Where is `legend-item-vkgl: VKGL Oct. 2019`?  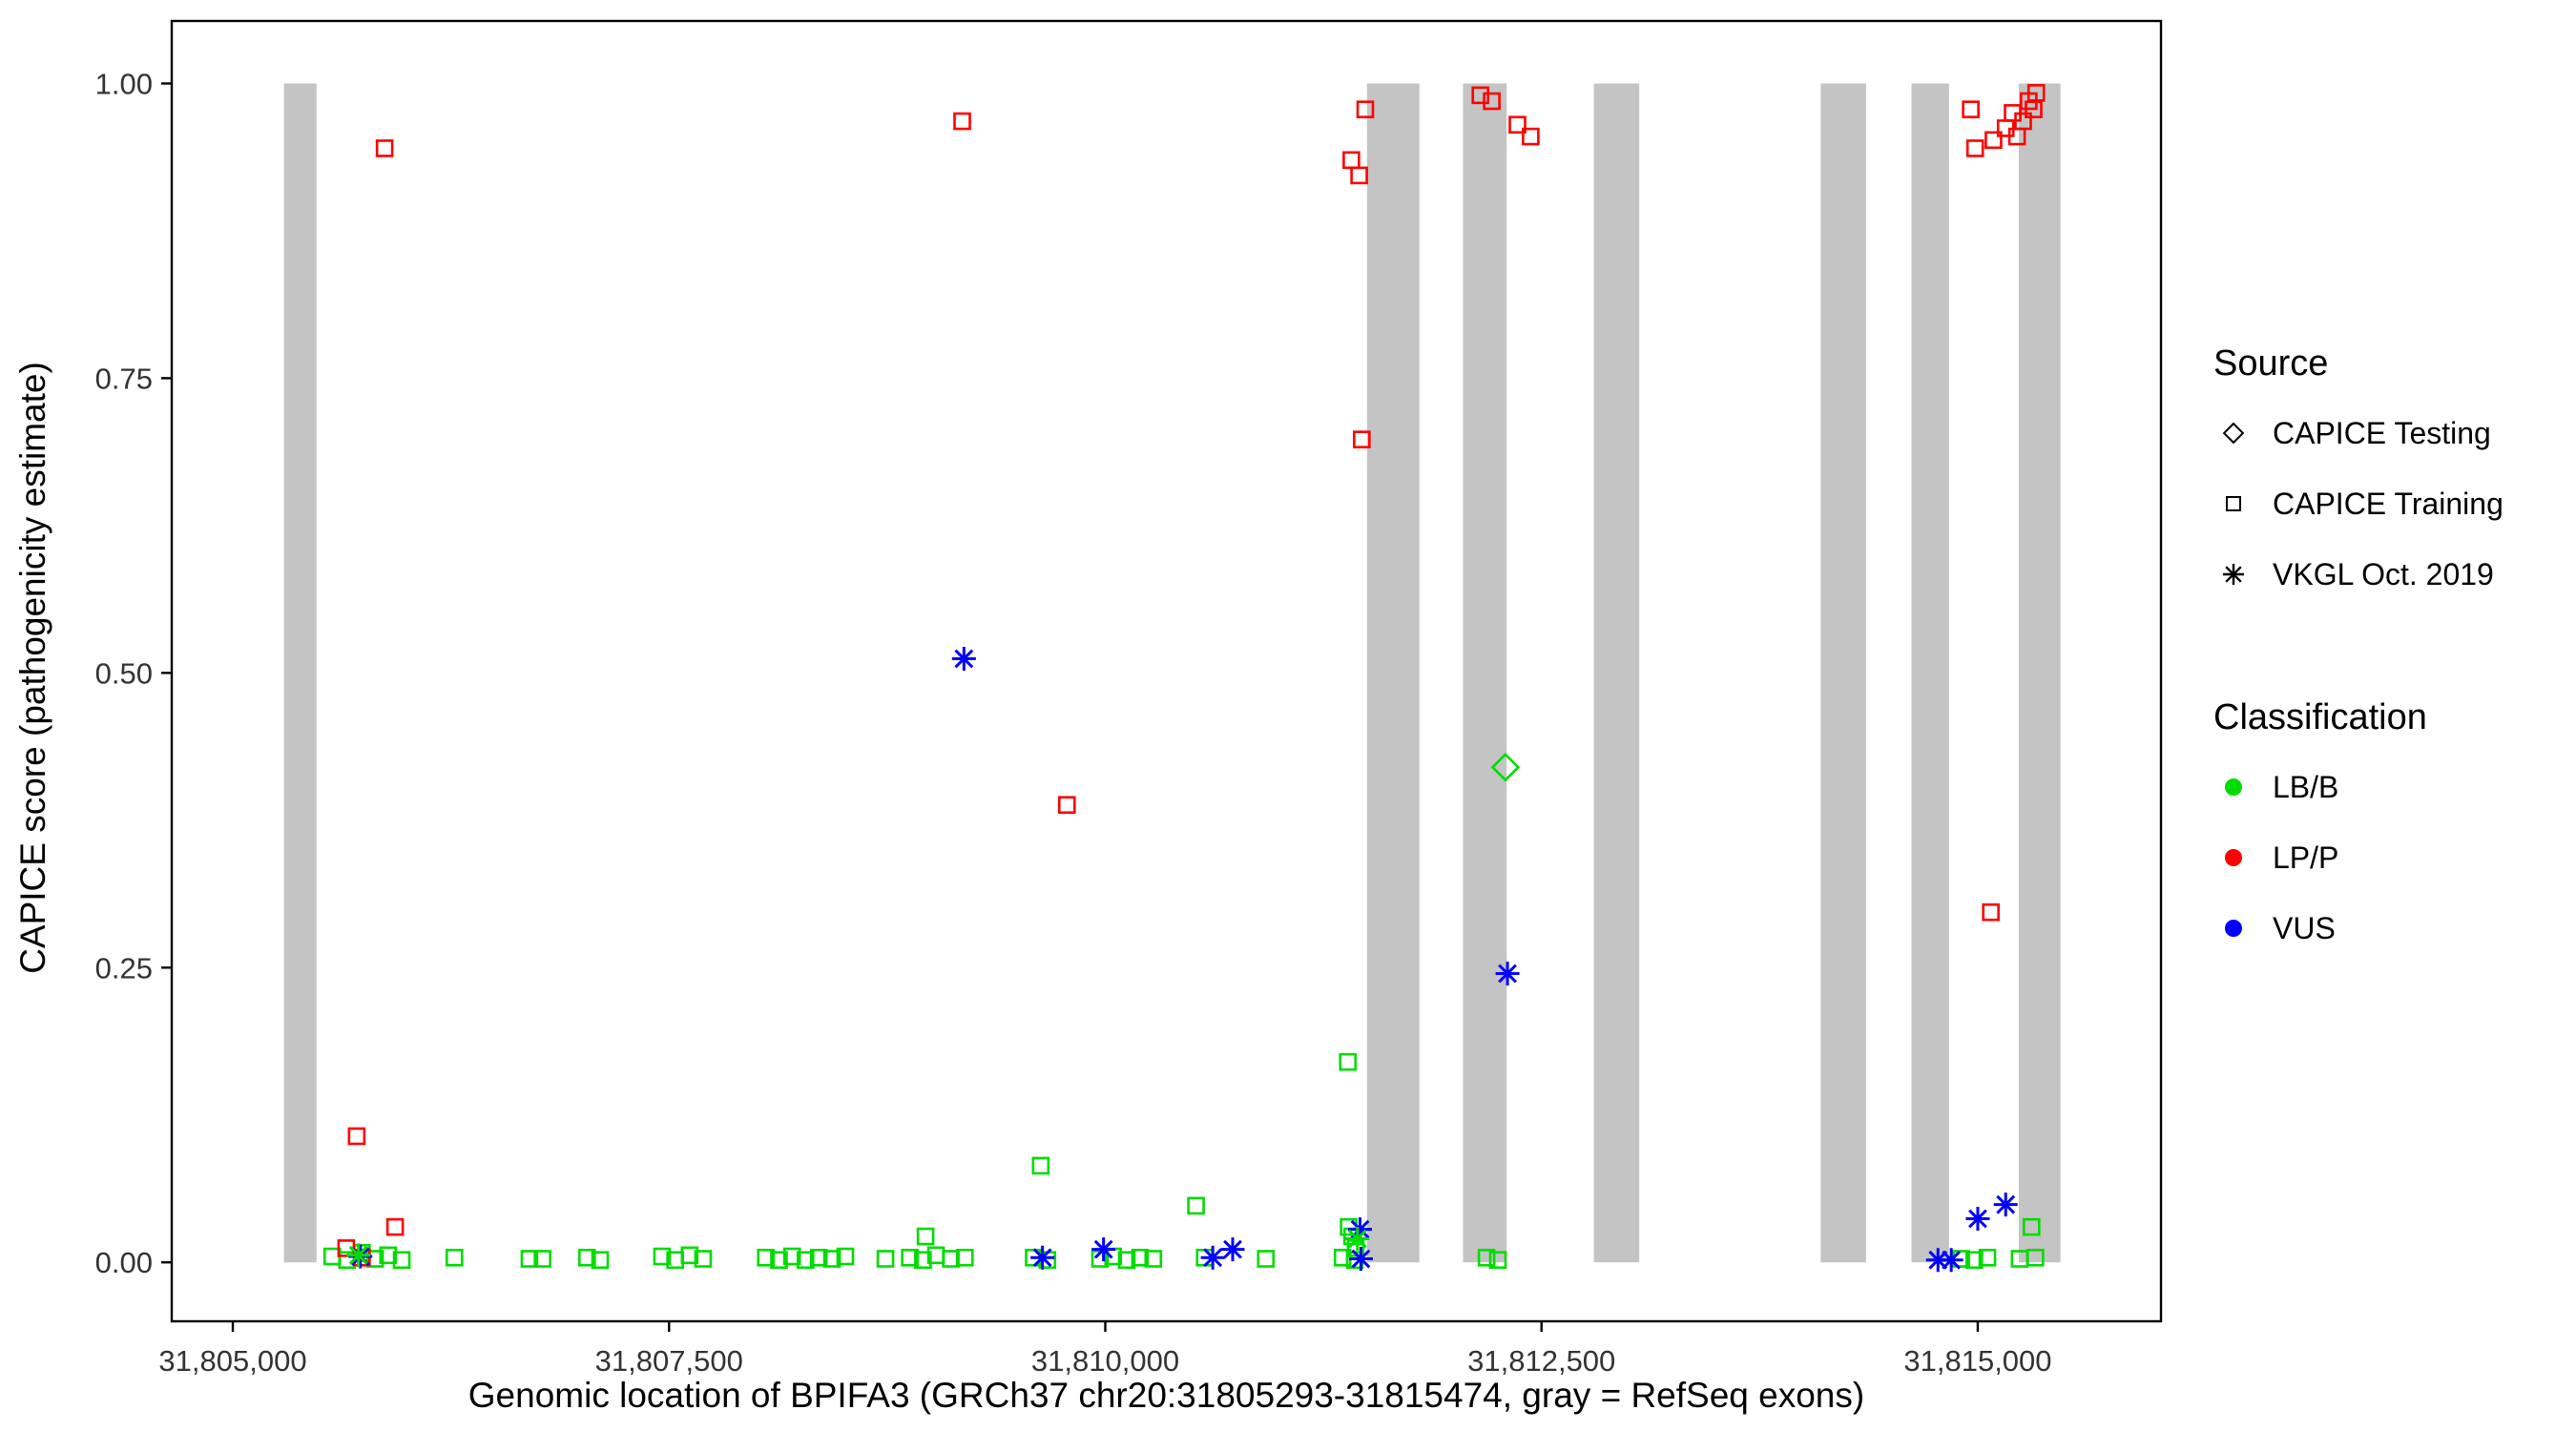
legend-item-vkgl: VKGL Oct. 2019 is located at coordinates (2389, 574).